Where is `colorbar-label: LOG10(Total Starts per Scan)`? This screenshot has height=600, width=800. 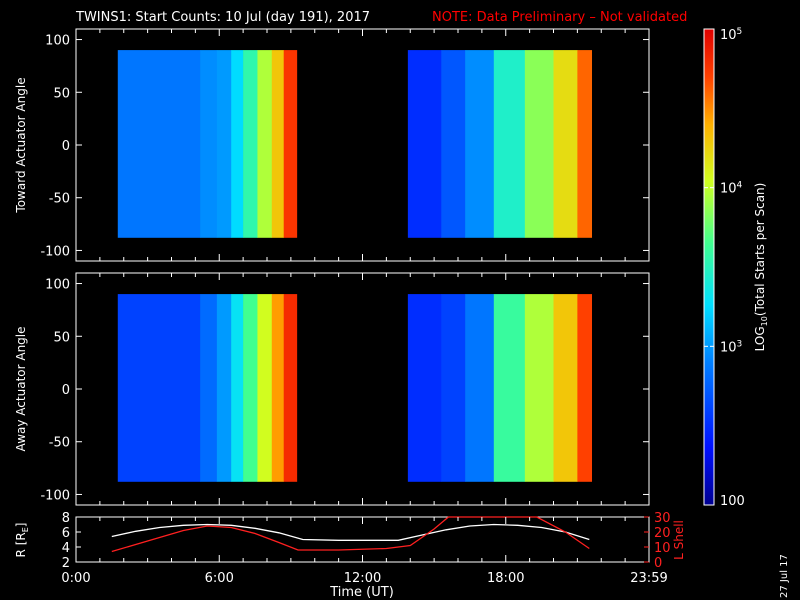 colorbar-label: LOG10(Total Starts per Scan) is located at coordinates (761, 267).